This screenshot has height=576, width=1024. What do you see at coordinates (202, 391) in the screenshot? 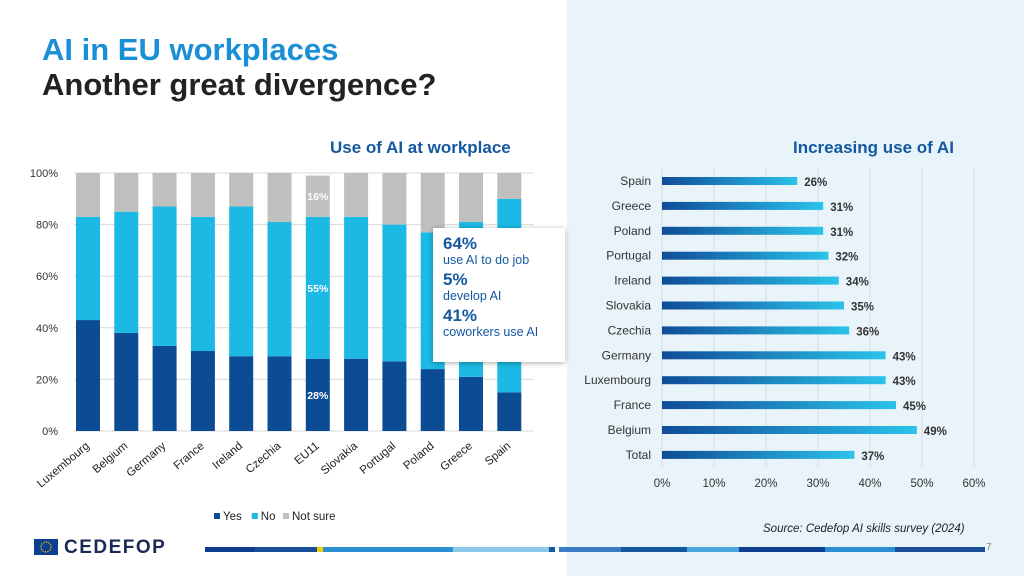
I see `bar-yes-france` at bounding box center [202, 391].